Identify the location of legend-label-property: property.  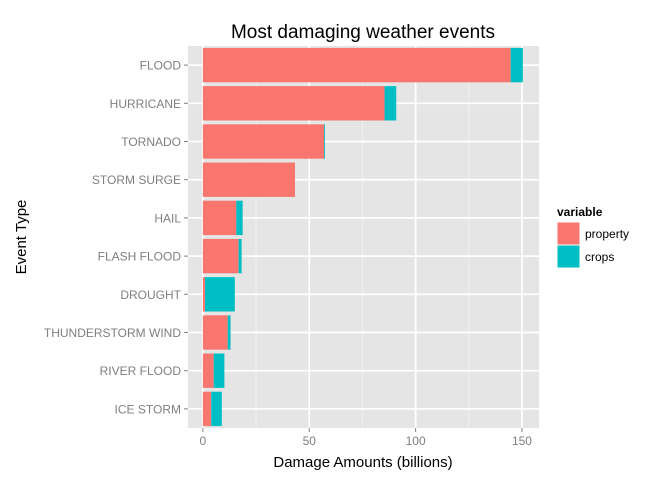
(607, 234).